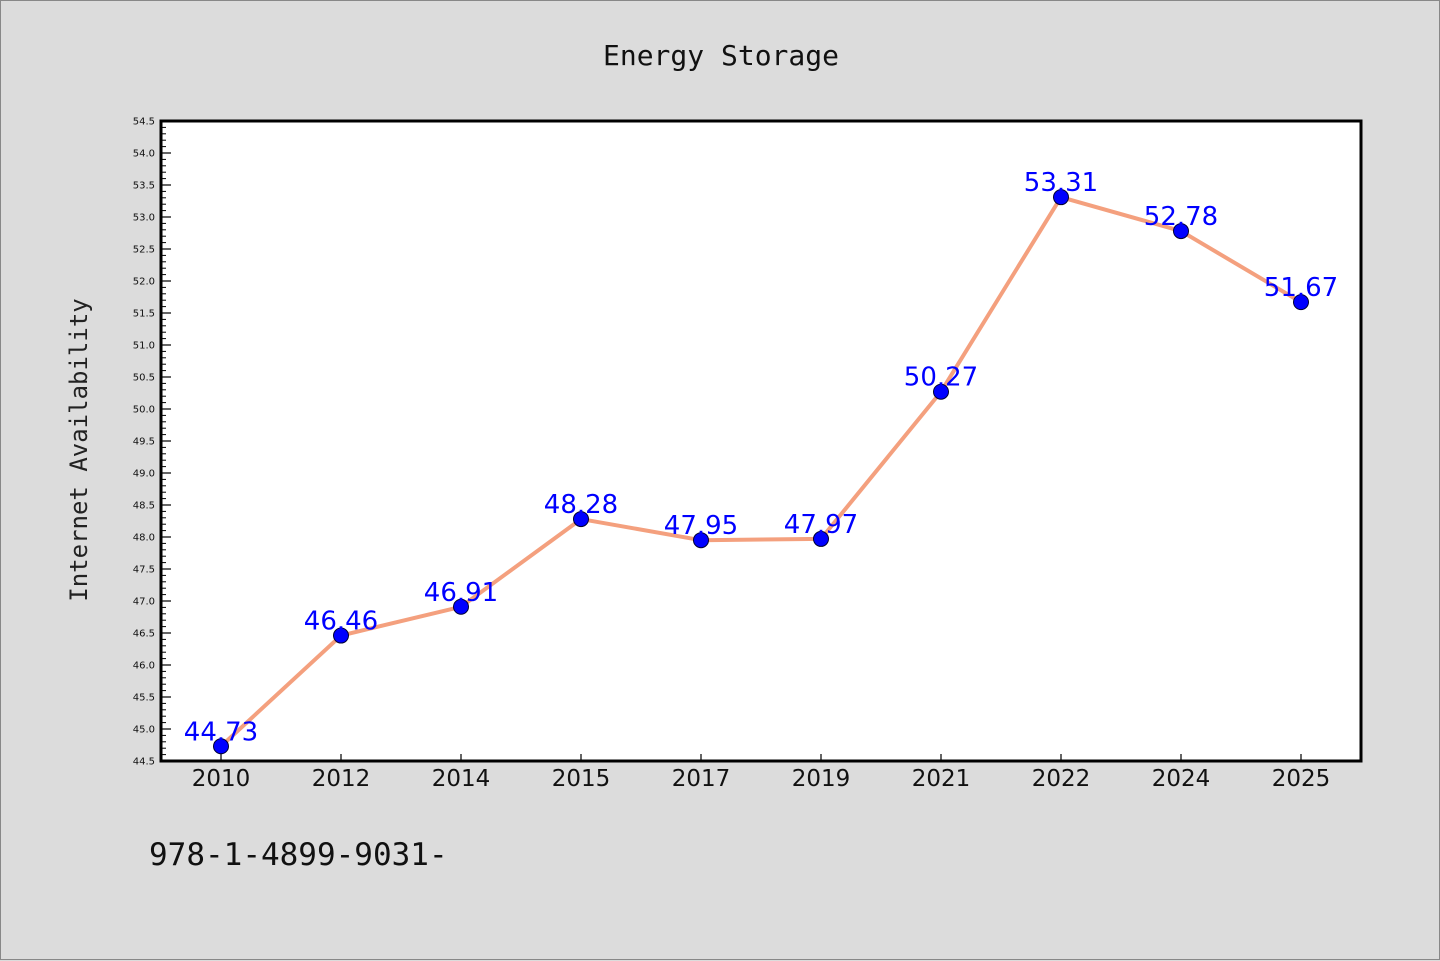  What do you see at coordinates (221, 779) in the screenshot?
I see `x-tick-label: 2010` at bounding box center [221, 779].